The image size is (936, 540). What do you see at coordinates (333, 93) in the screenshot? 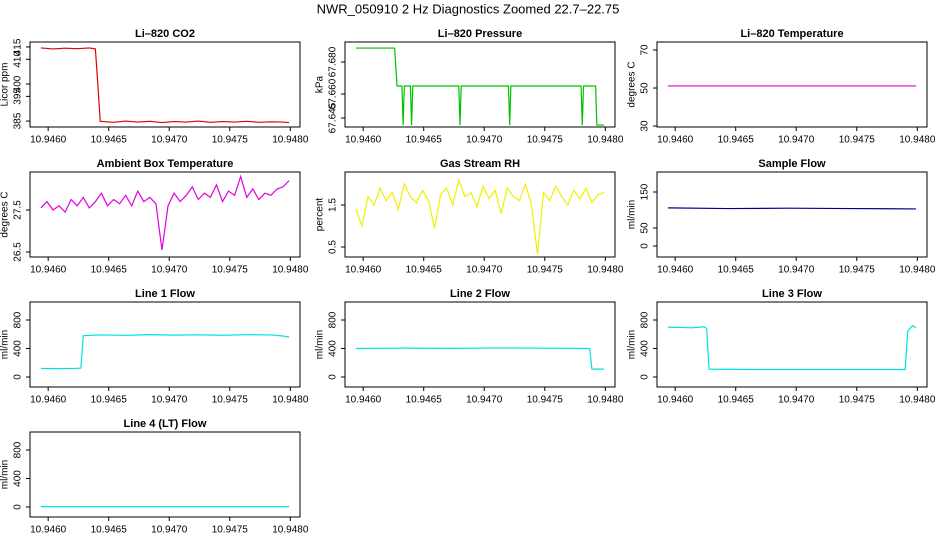
I see `y-tick-label: 67.660` at bounding box center [333, 93].